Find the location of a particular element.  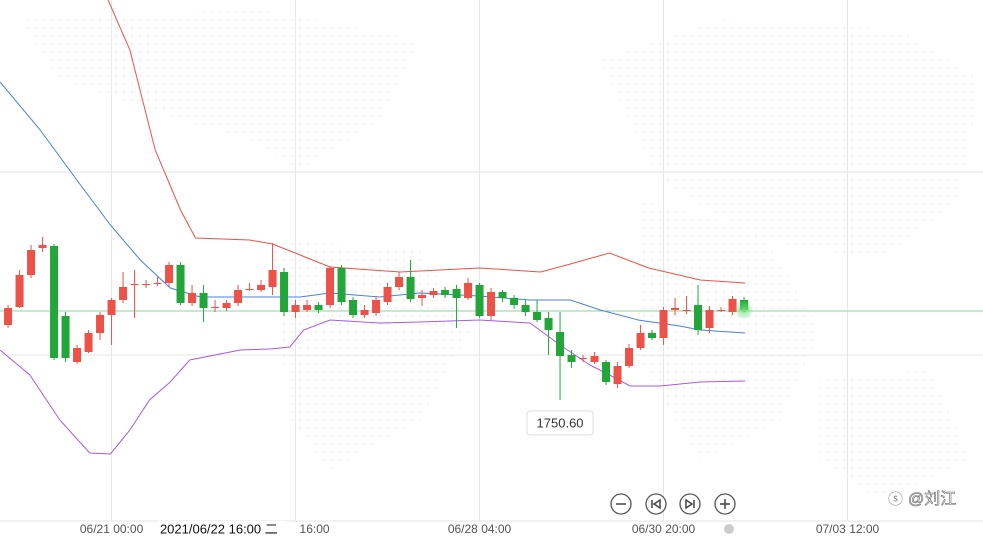

low-label: 1750.60 is located at coordinates (560, 422).